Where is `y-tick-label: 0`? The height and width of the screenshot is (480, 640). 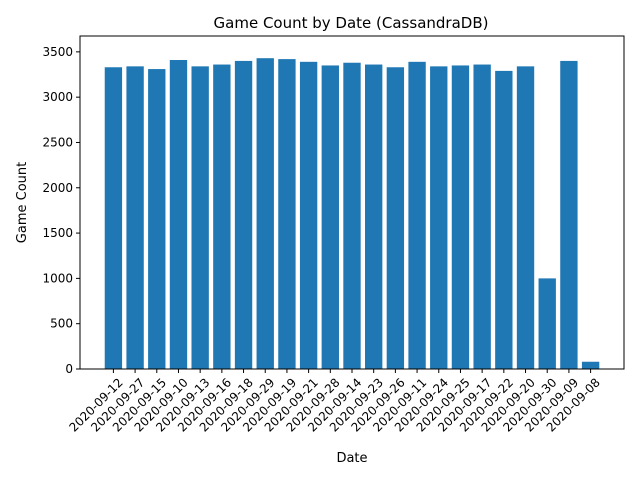
y-tick-label: 0 is located at coordinates (69, 369).